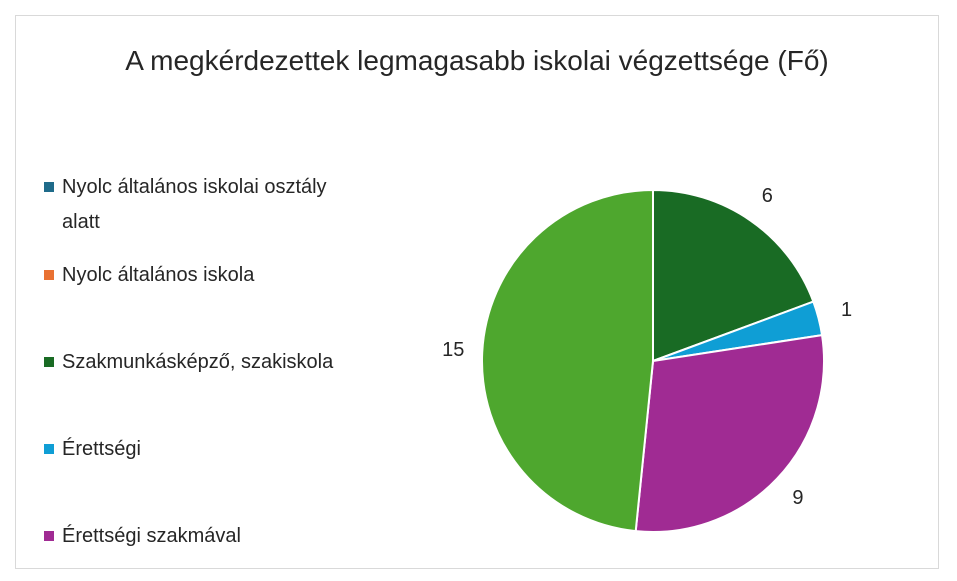 The width and height of the screenshot is (957, 581). I want to click on legend-item: Szakmunkásképző, szakiskola, so click(194, 362).